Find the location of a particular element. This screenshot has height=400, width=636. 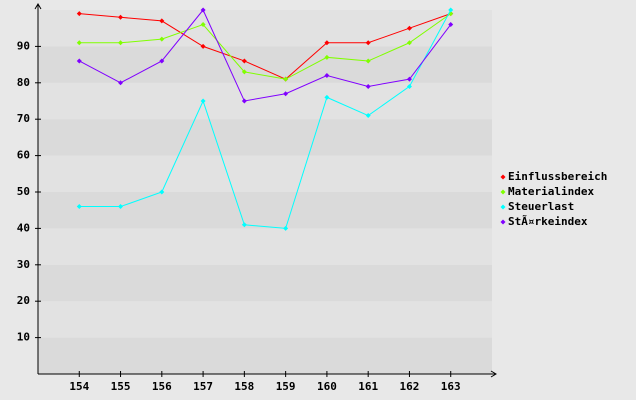

y-tick-label: 60 is located at coordinates (23, 155).